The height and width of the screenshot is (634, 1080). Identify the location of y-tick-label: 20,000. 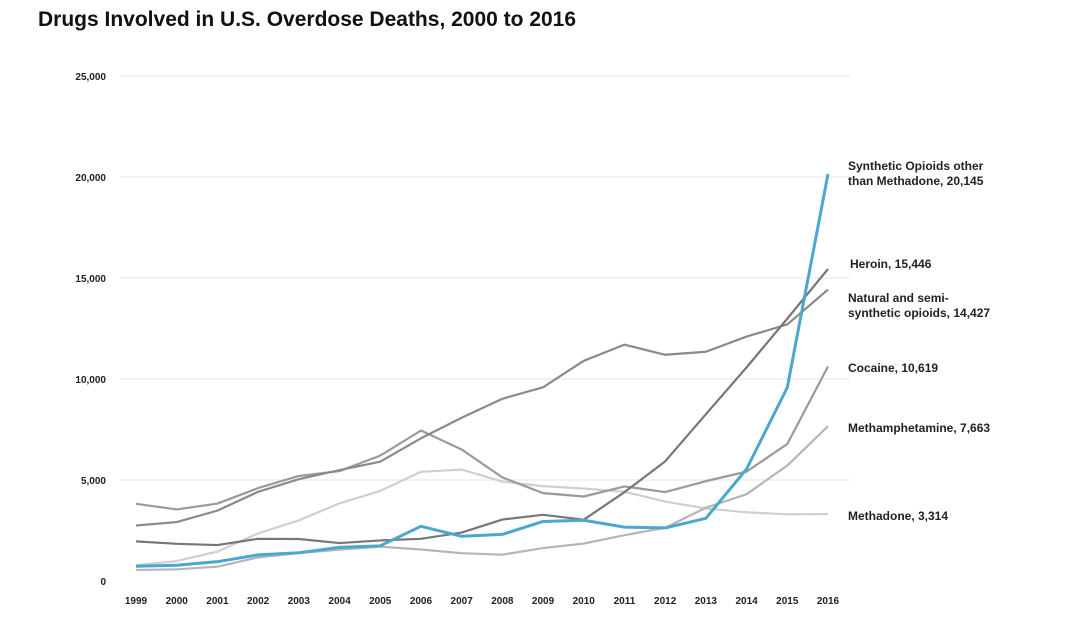
(90, 178).